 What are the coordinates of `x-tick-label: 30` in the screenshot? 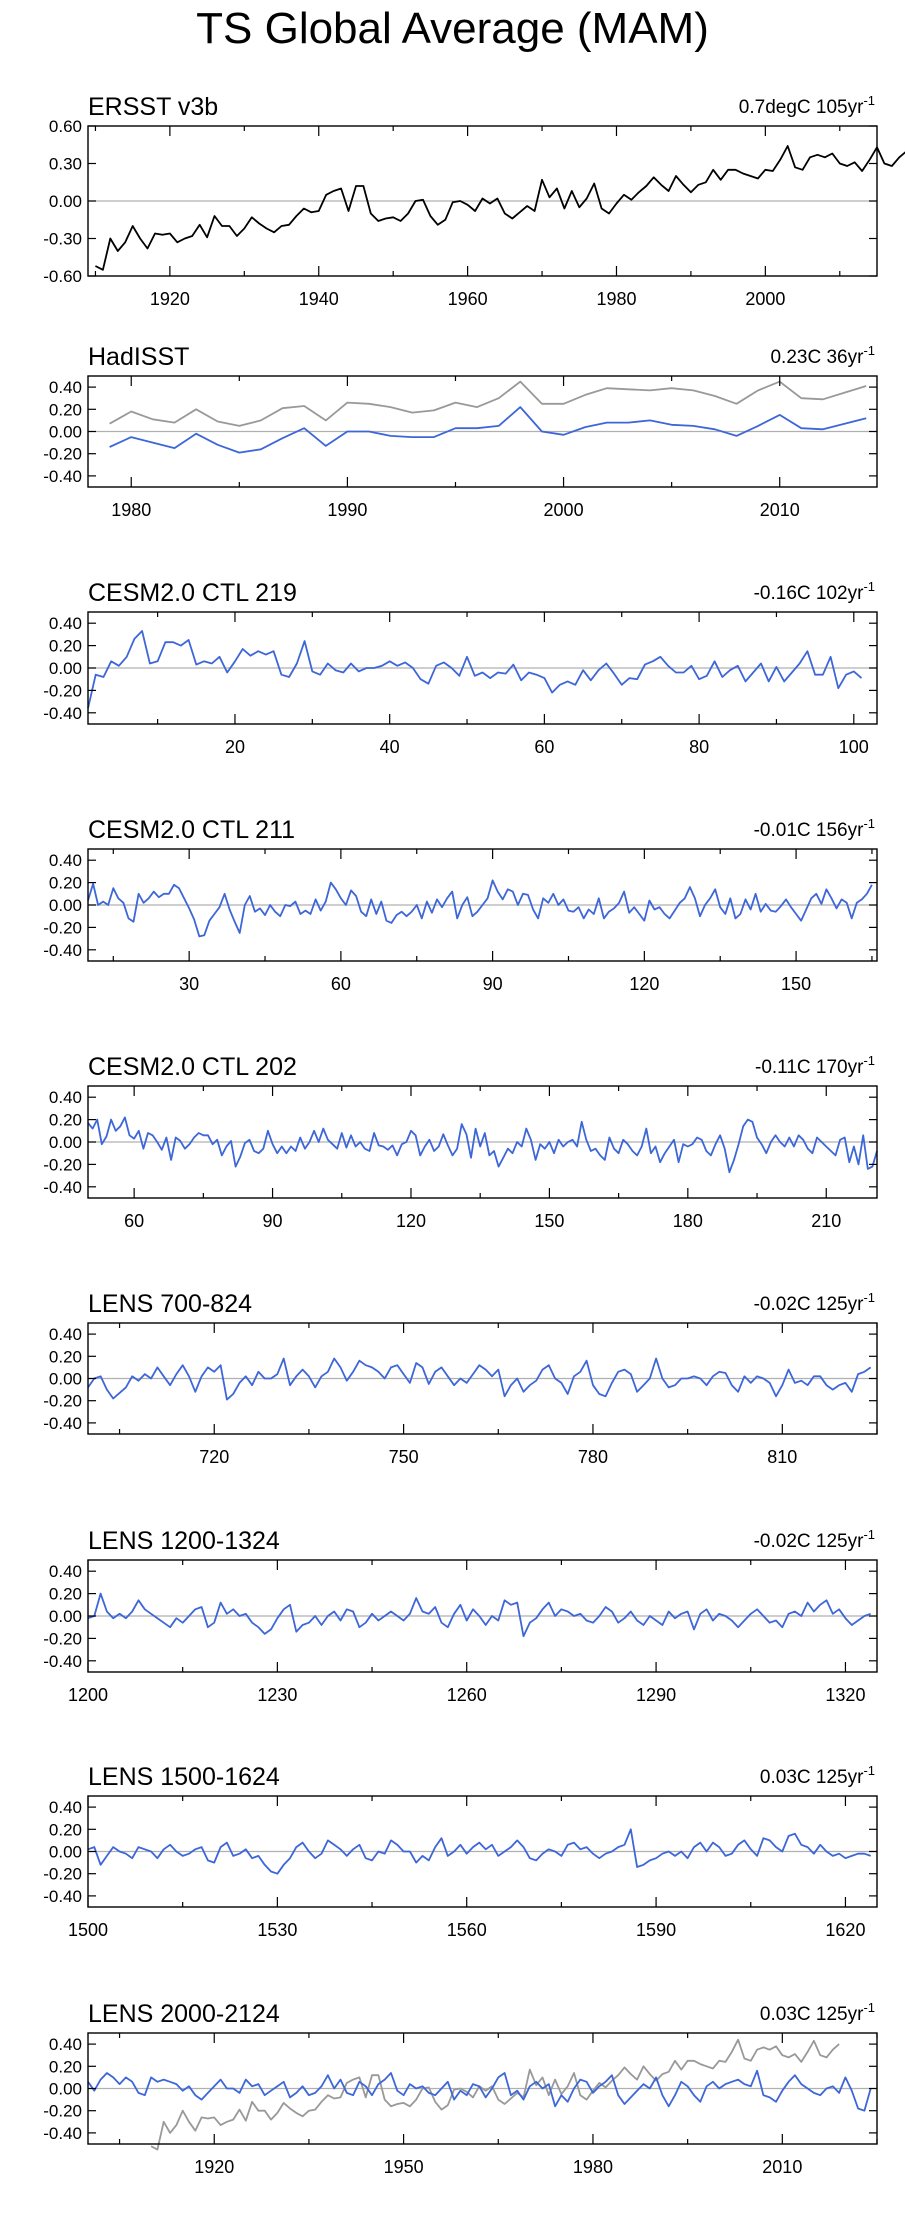 It's located at (189, 984).